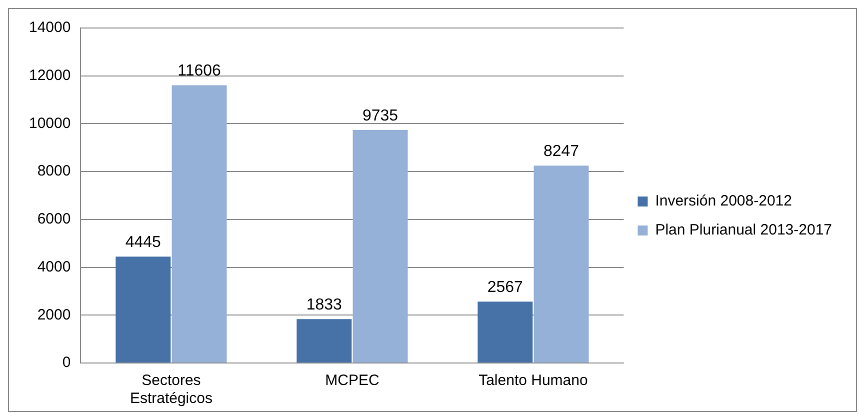 The height and width of the screenshot is (420, 865). I want to click on x-tick-label: Talento Humano, so click(533, 381).